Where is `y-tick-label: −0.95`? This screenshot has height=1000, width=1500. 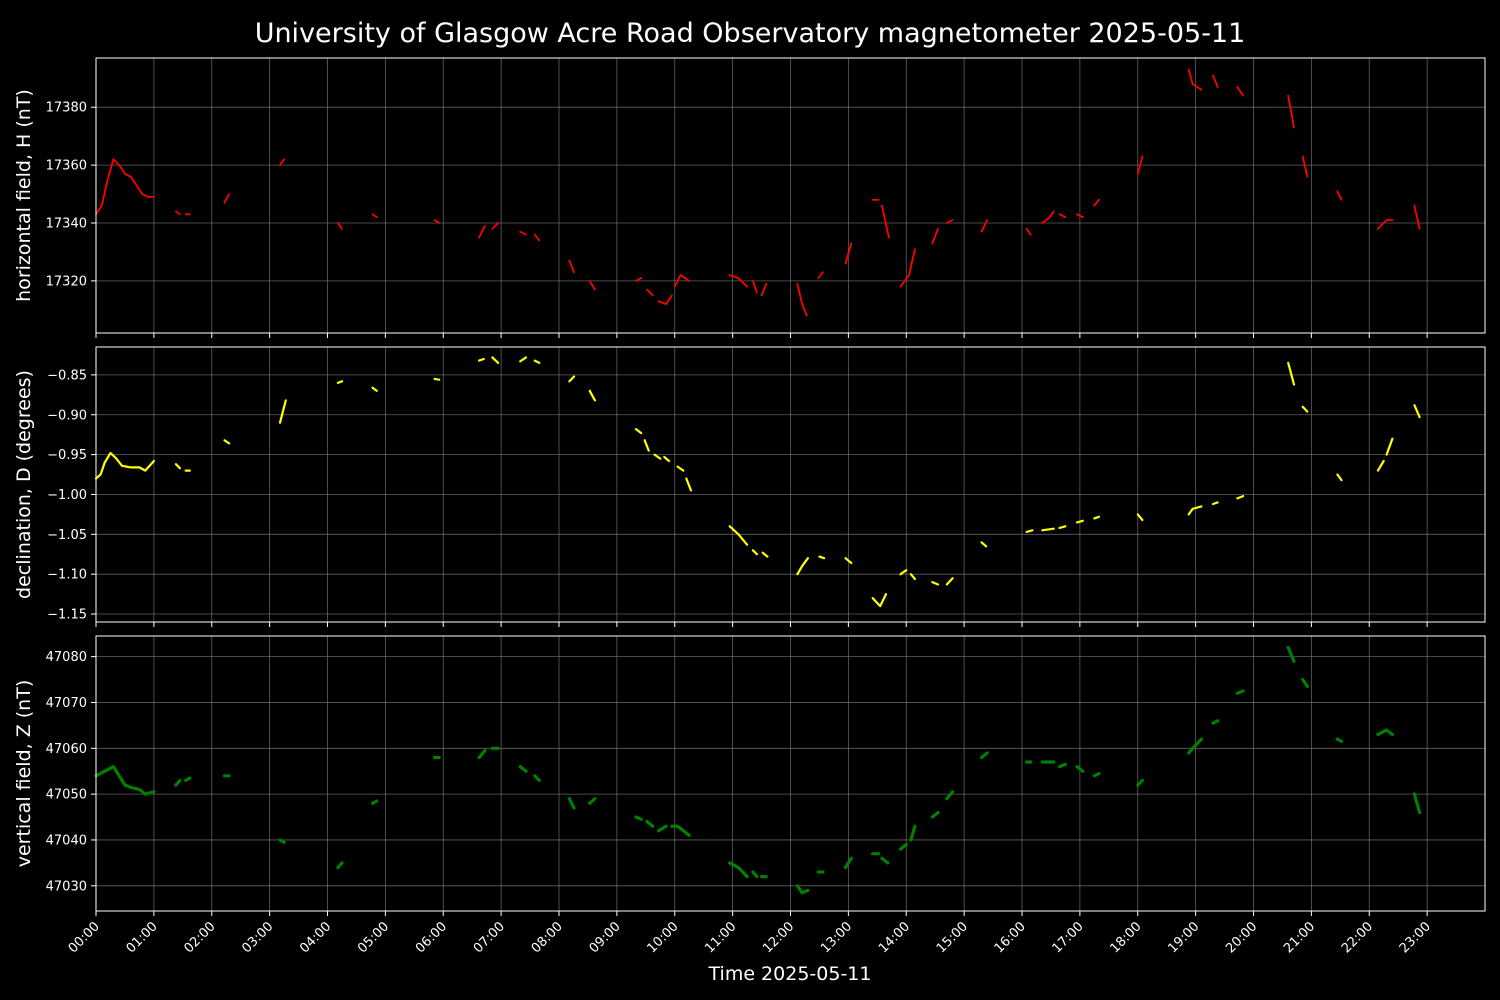 y-tick-label: −0.95 is located at coordinates (67, 455).